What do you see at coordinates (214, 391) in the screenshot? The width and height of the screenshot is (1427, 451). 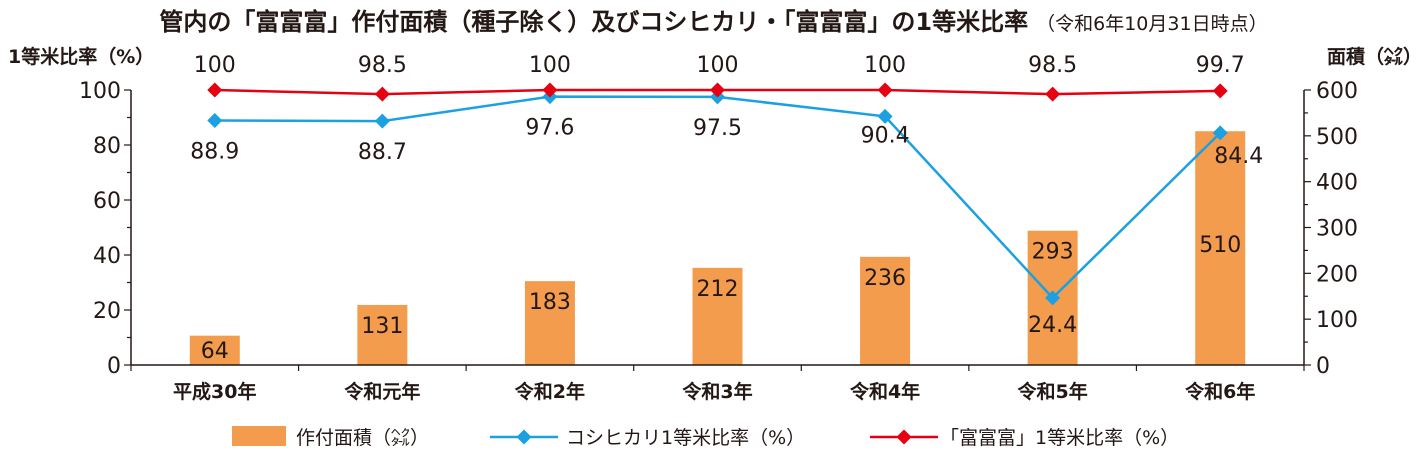 I see `x-tick-label: 平成30年` at bounding box center [214, 391].